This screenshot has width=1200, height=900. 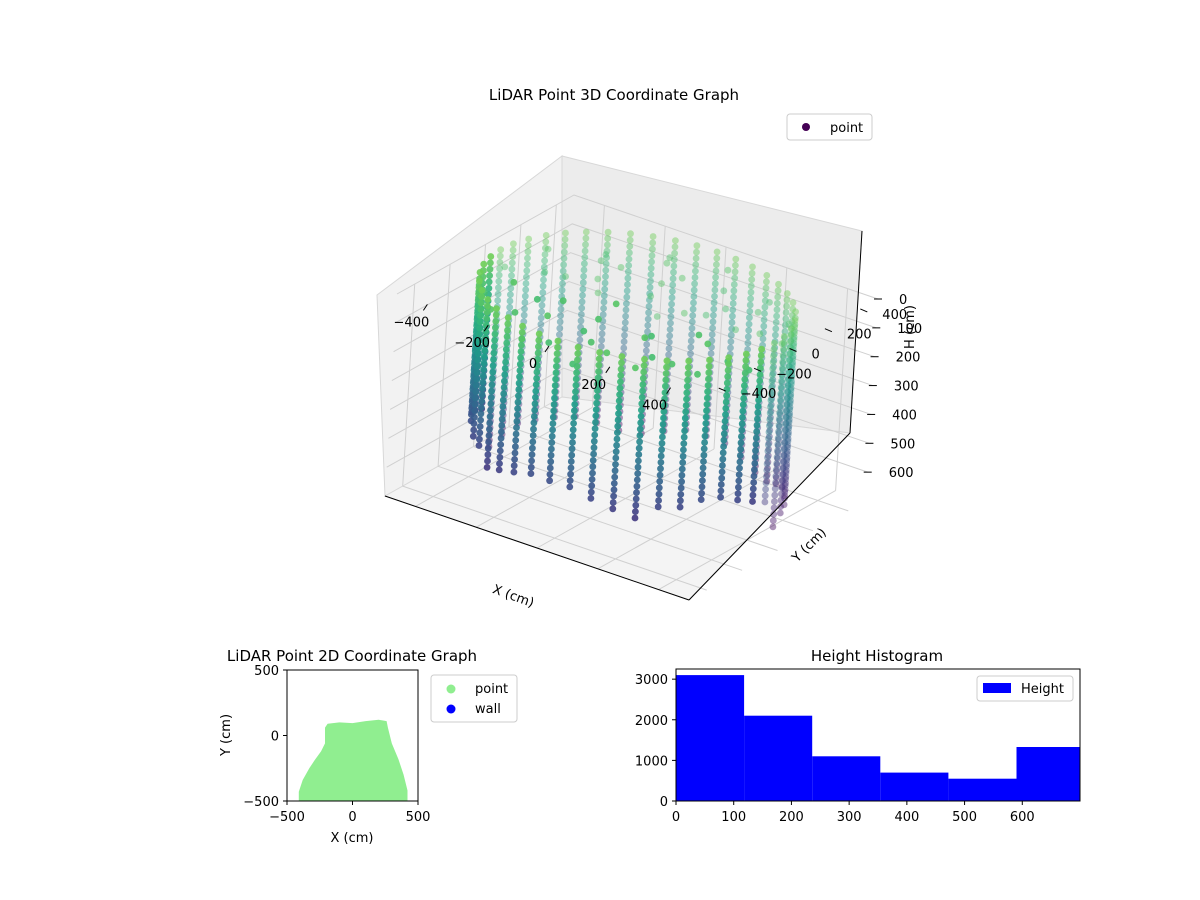 What do you see at coordinates (593, 385) in the screenshot?
I see `x-tick-label-3d: 200` at bounding box center [593, 385].